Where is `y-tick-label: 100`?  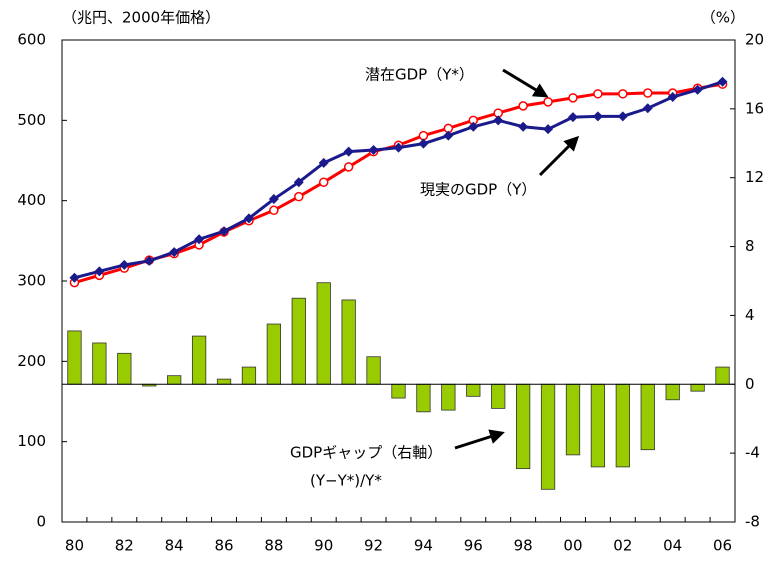
y-tick-label: 100 is located at coordinates (31, 441).